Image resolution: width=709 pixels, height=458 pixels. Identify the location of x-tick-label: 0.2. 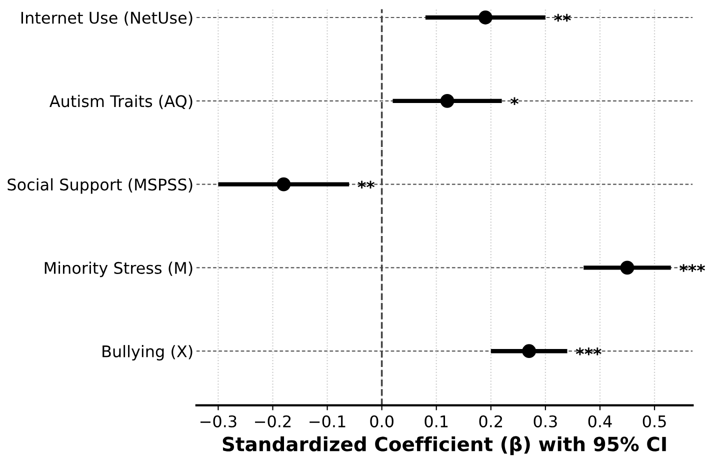
(490, 421).